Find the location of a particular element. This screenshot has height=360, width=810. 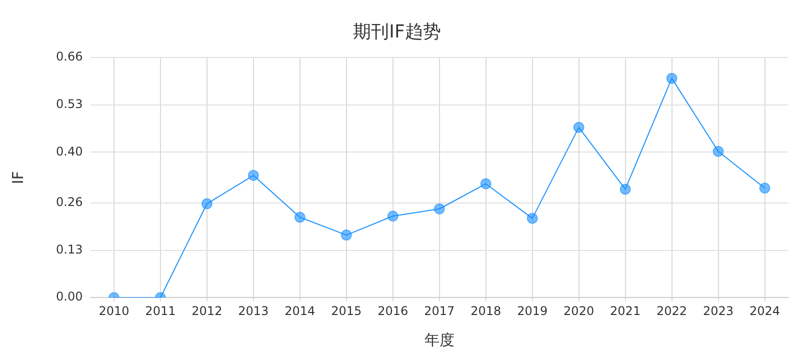

y-tick-label: 0.53 is located at coordinates (69, 104).